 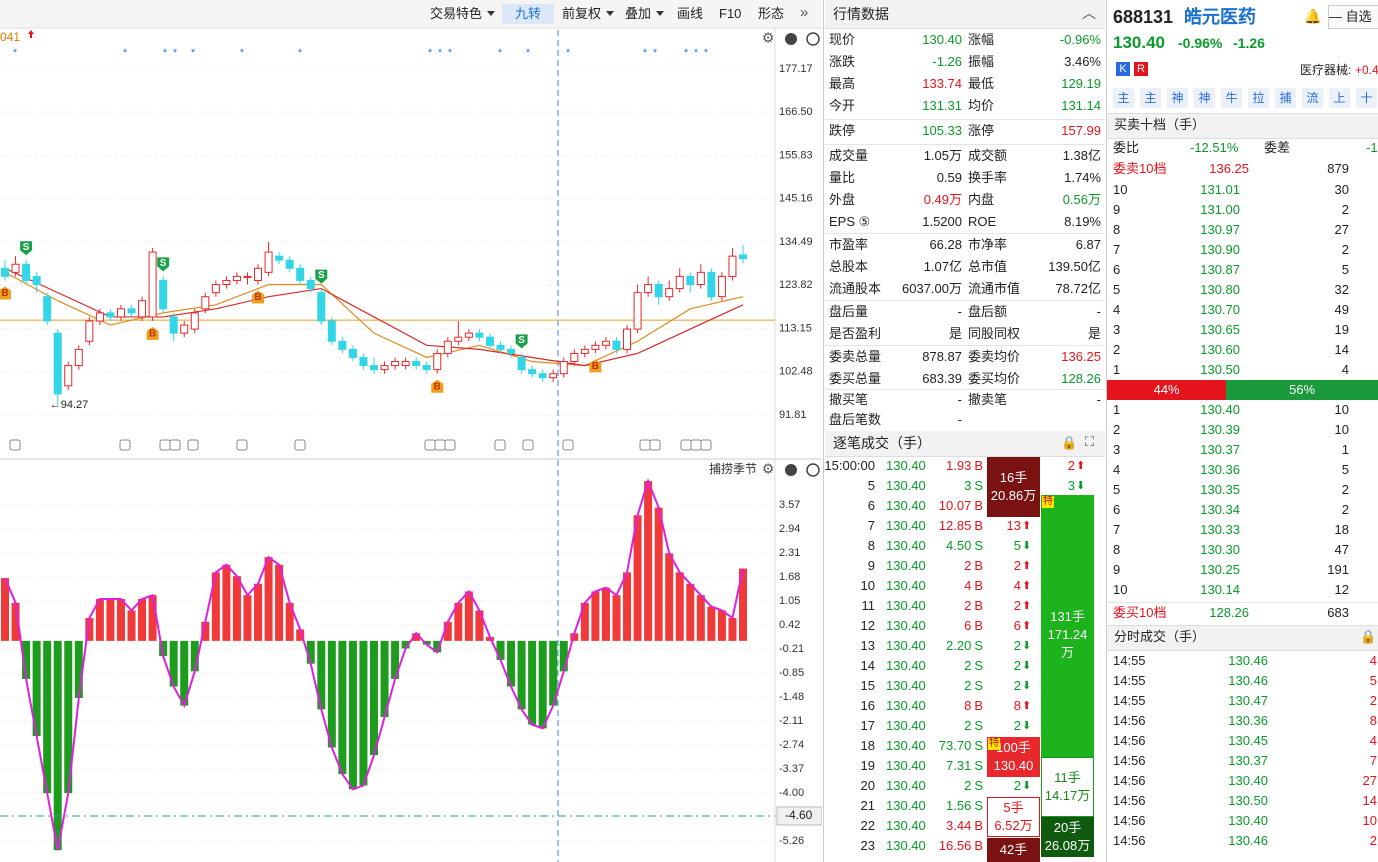 I want to click on level-volume: 191, so click(x=1338, y=569).